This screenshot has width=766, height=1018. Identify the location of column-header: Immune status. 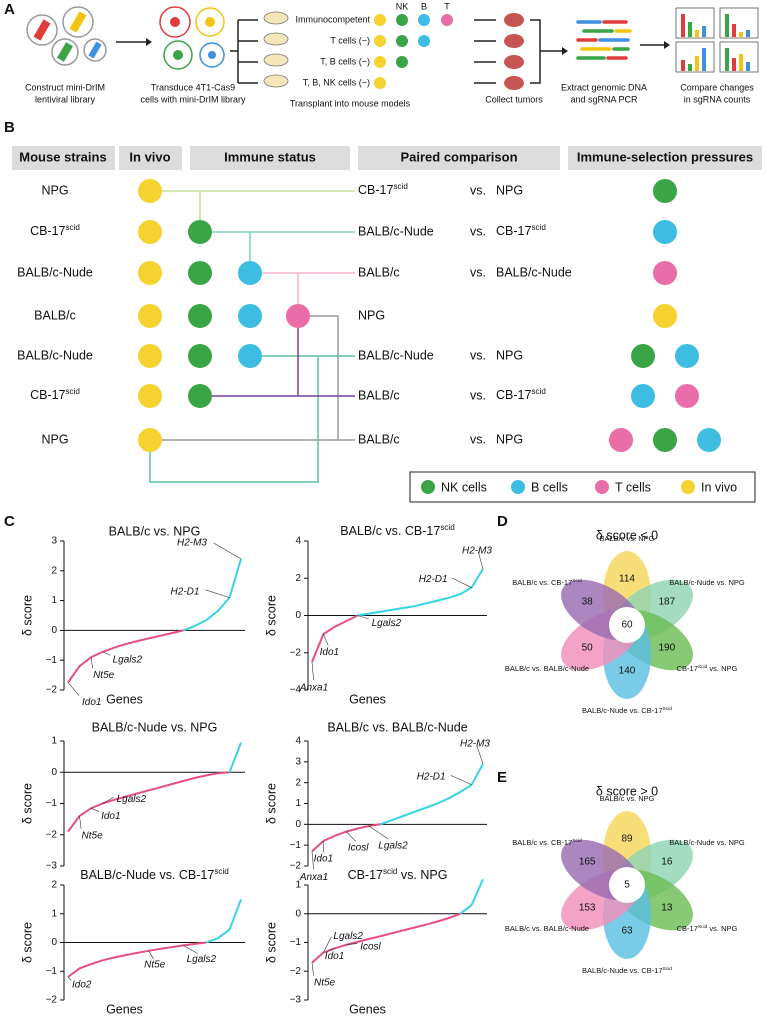
(270, 156).